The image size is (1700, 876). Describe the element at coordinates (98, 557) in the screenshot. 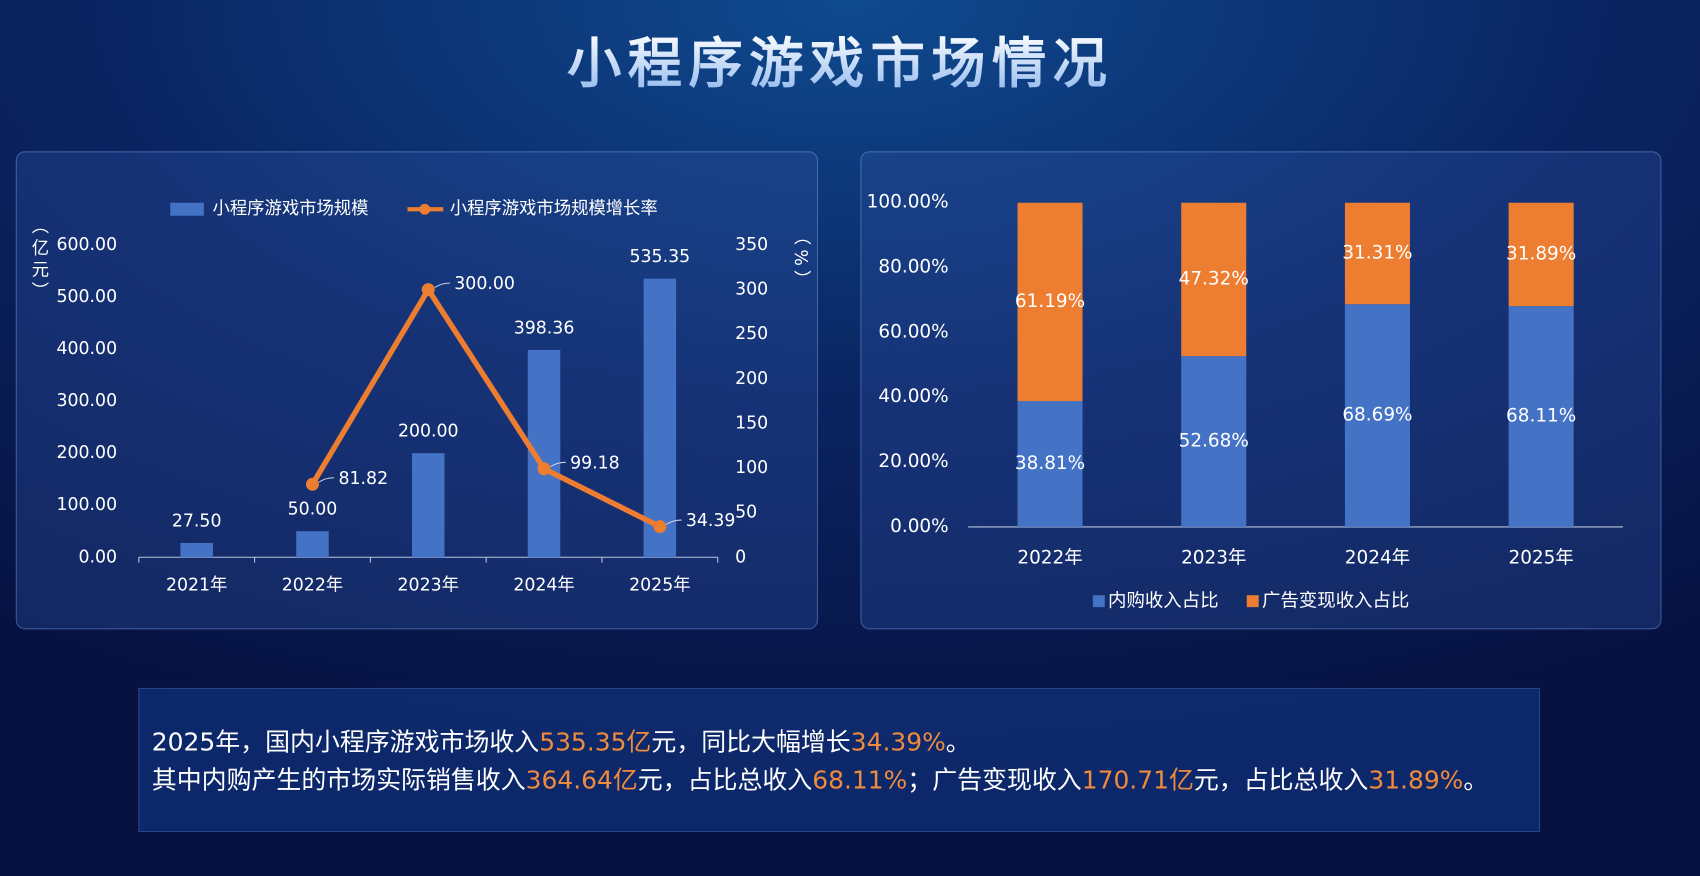

I see `y-tick-label: 0.00` at that location.